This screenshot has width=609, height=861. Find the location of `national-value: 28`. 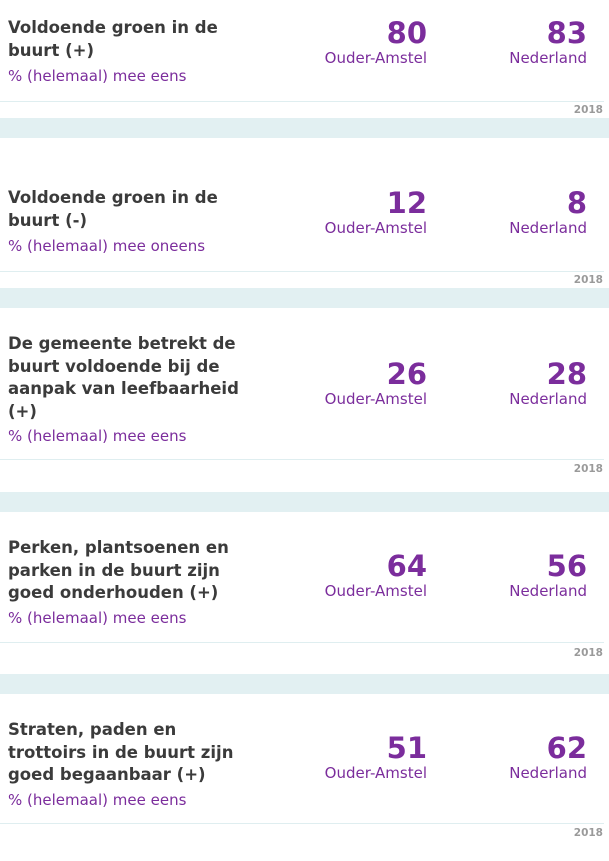

national-value: 28 is located at coordinates (566, 374).